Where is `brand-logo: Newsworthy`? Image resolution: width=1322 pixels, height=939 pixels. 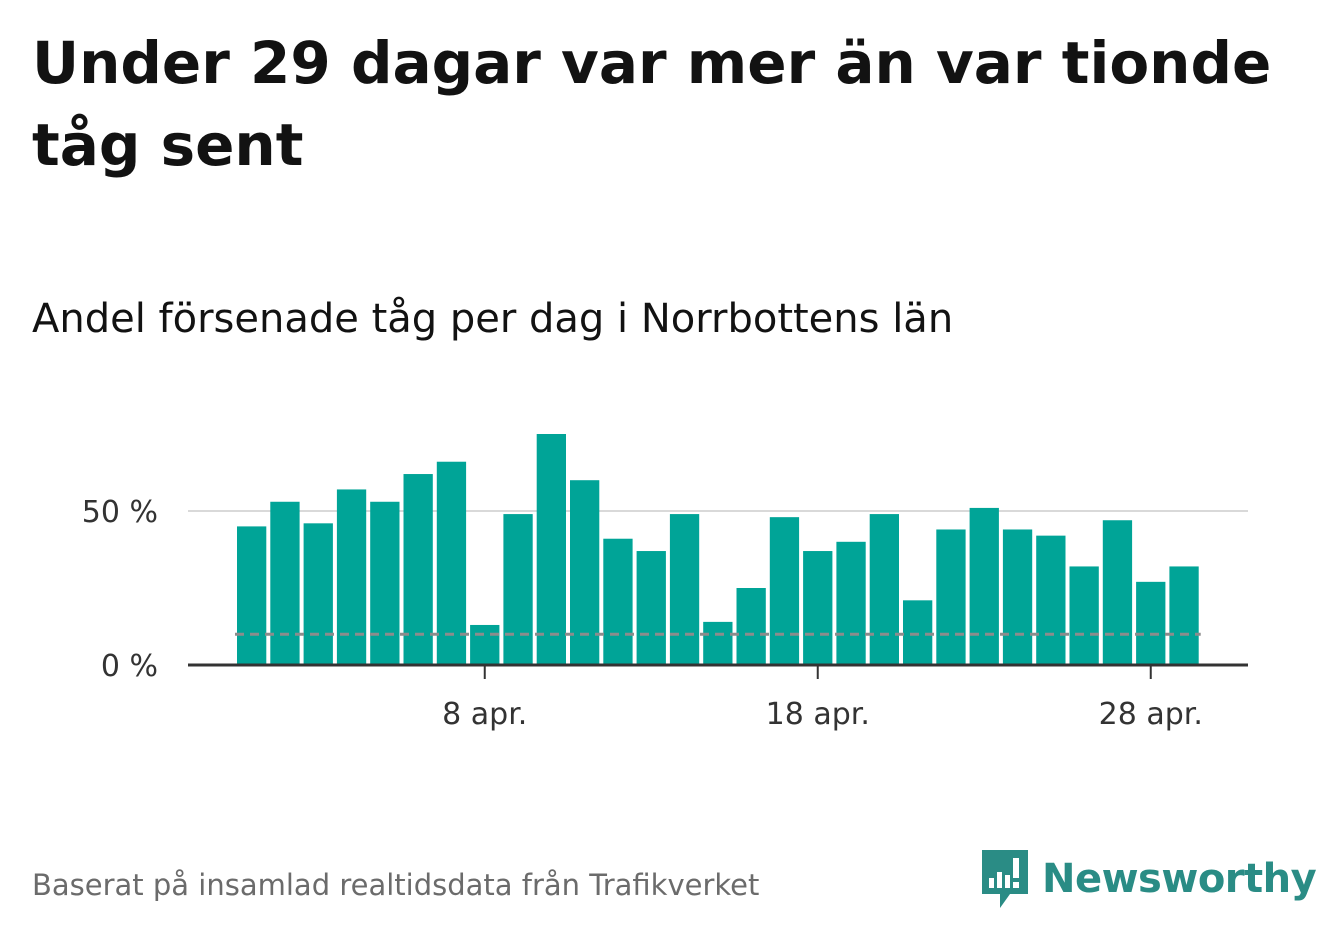
brand-logo: Newsworthy is located at coordinates (1148, 879).